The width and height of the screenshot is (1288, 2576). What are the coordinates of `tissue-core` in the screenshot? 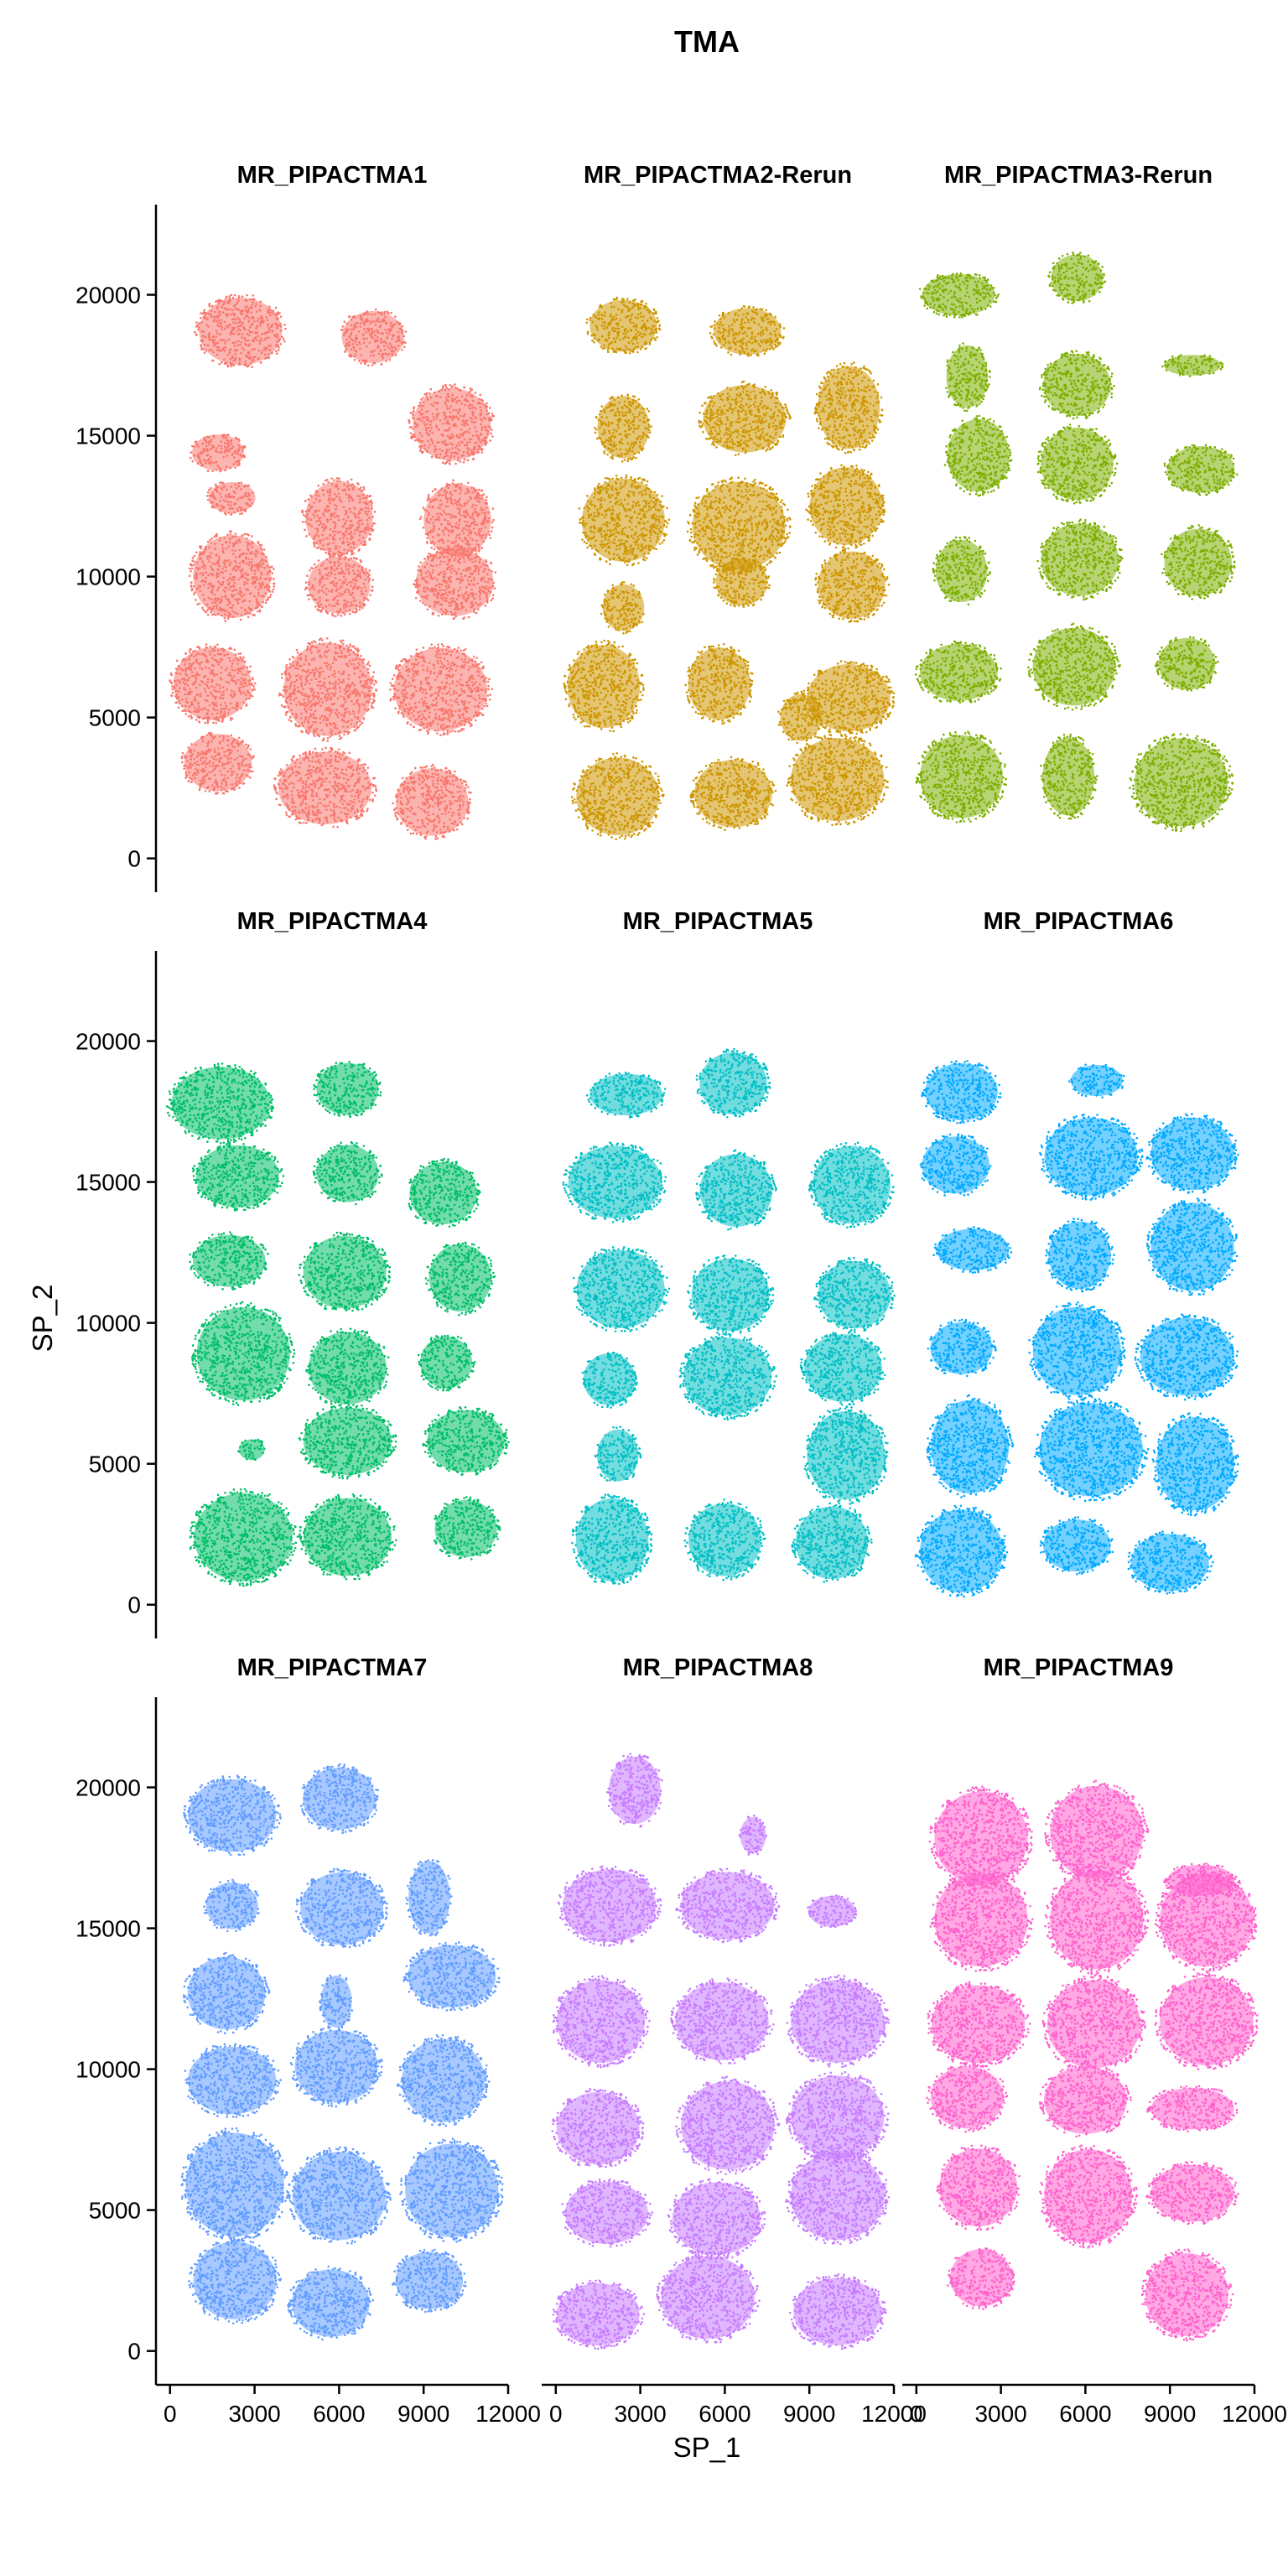 It's located at (373, 337).